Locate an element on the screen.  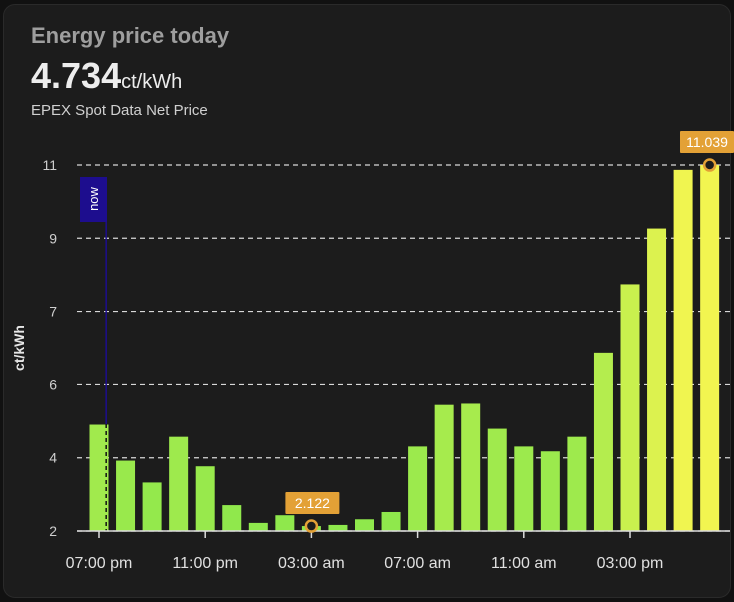
y-tick-label: 6 is located at coordinates (53, 384).